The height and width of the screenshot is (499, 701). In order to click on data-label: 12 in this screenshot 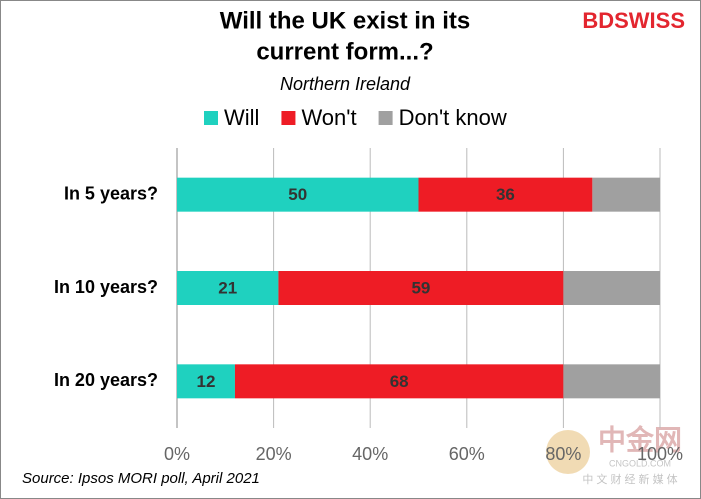, I will do `click(206, 381)`.